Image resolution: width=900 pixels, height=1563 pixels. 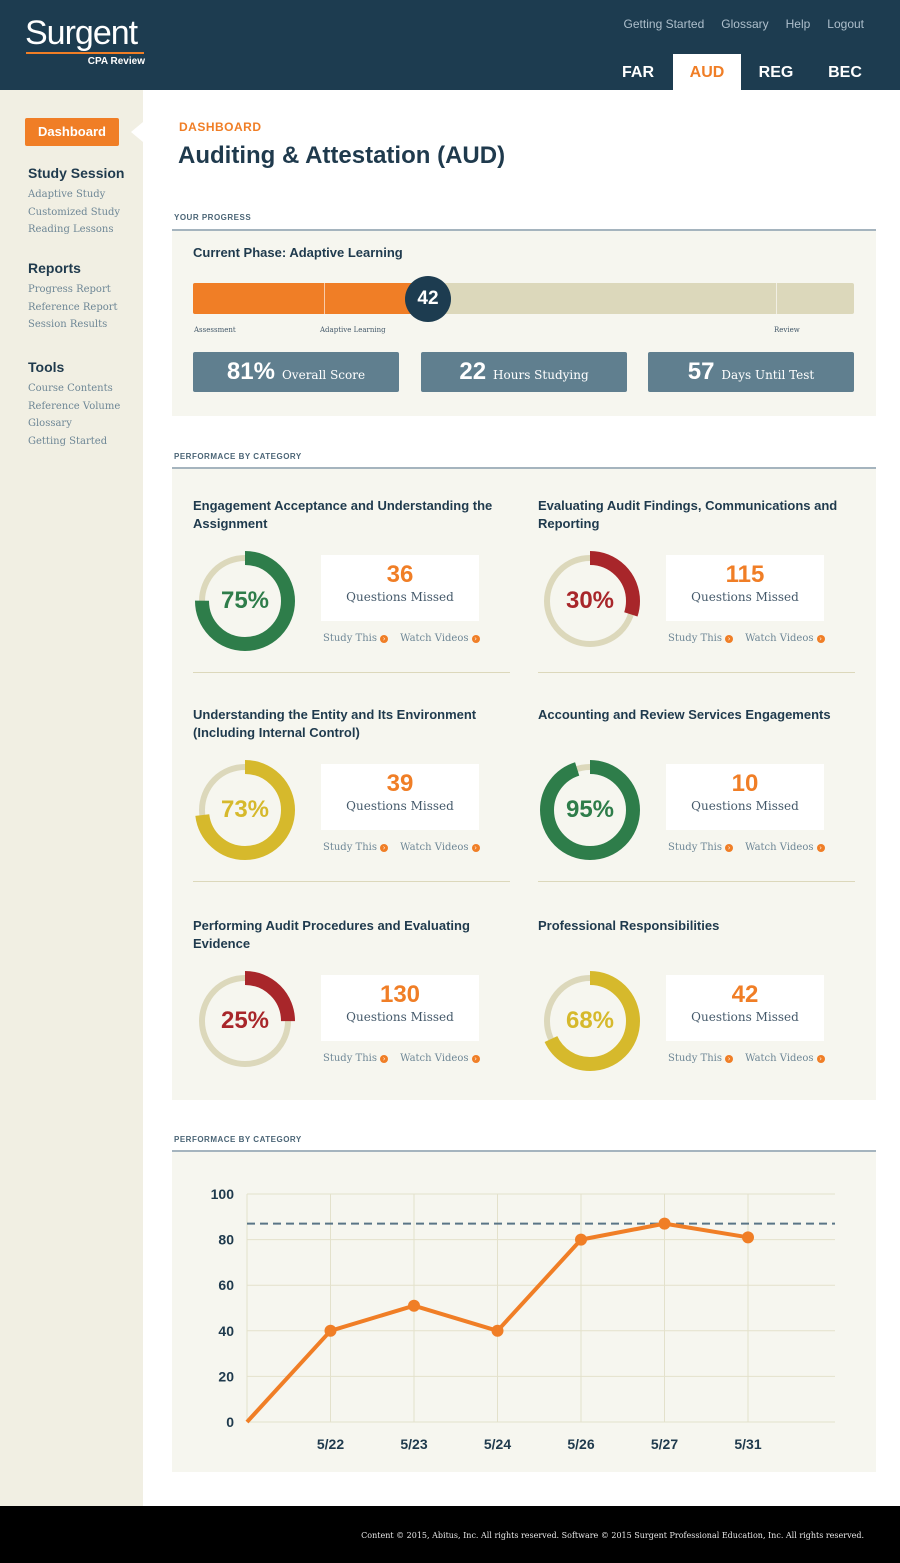 I want to click on logo-subtitle: CPA Review, so click(x=116, y=61).